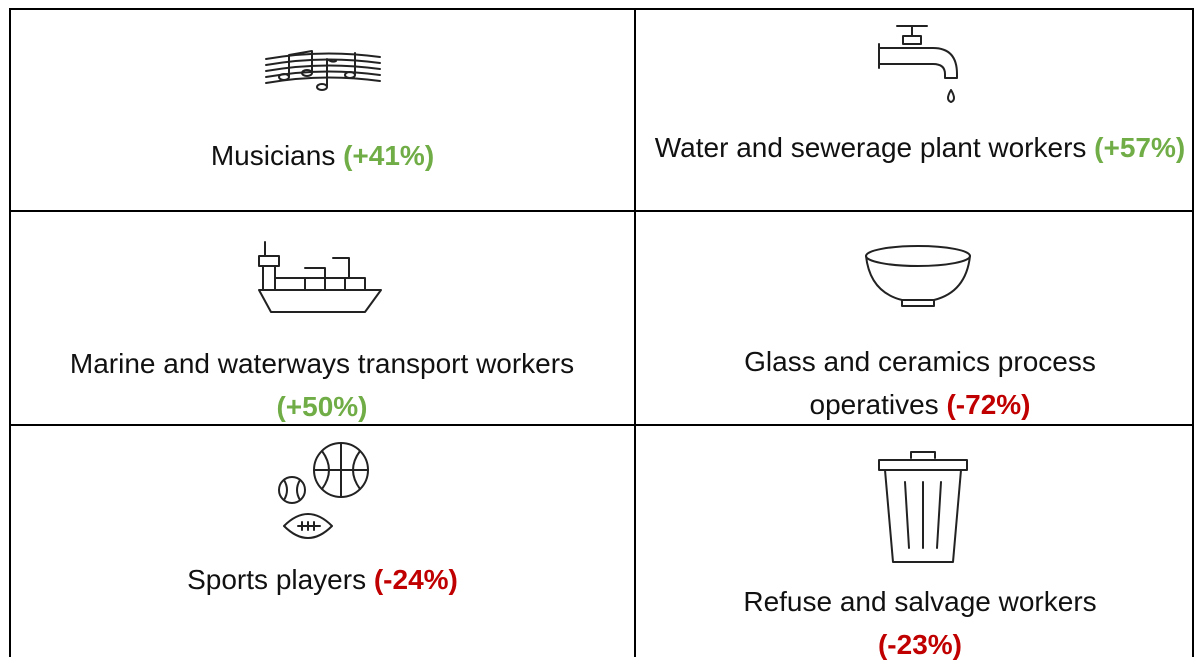 The image size is (1196, 666). What do you see at coordinates (918, 276) in the screenshot?
I see `bowl-icon` at bounding box center [918, 276].